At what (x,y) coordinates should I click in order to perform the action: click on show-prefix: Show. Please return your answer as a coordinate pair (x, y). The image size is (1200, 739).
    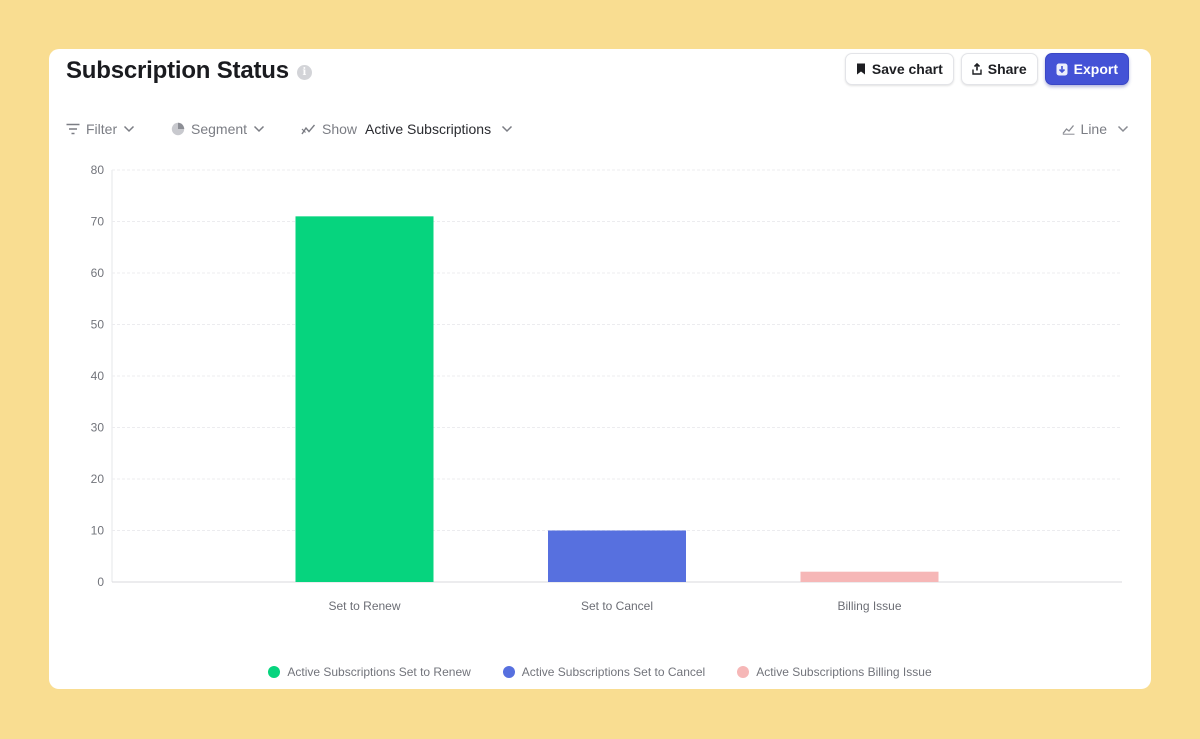
    Looking at the image, I should click on (340, 129).